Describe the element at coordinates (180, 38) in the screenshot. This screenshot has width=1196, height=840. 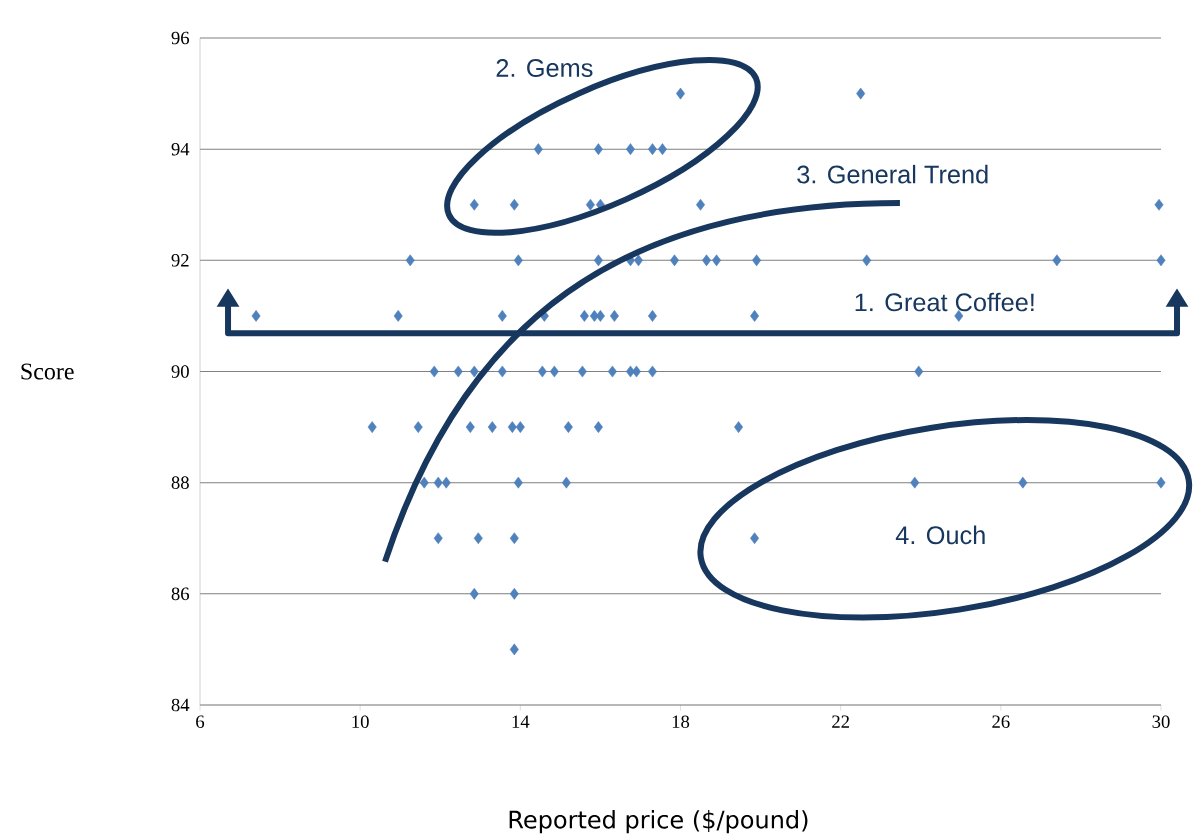
I see `y-tick-label: 96` at that location.